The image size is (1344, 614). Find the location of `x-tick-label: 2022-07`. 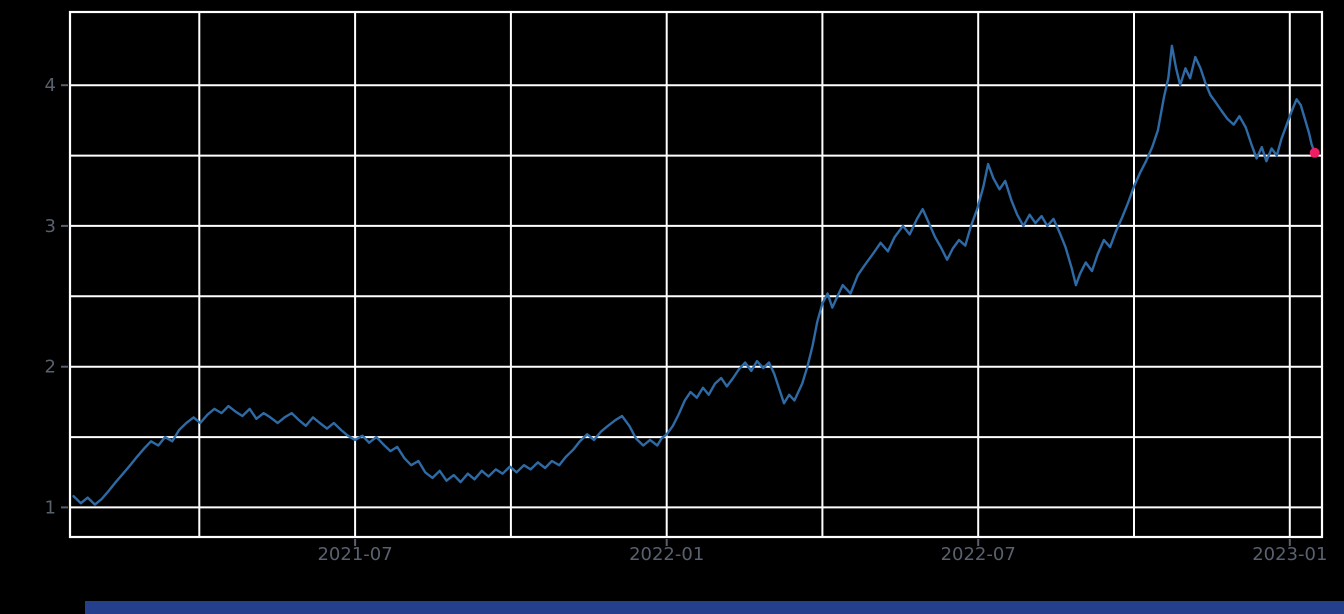

x-tick-label: 2022-07 is located at coordinates (978, 554).